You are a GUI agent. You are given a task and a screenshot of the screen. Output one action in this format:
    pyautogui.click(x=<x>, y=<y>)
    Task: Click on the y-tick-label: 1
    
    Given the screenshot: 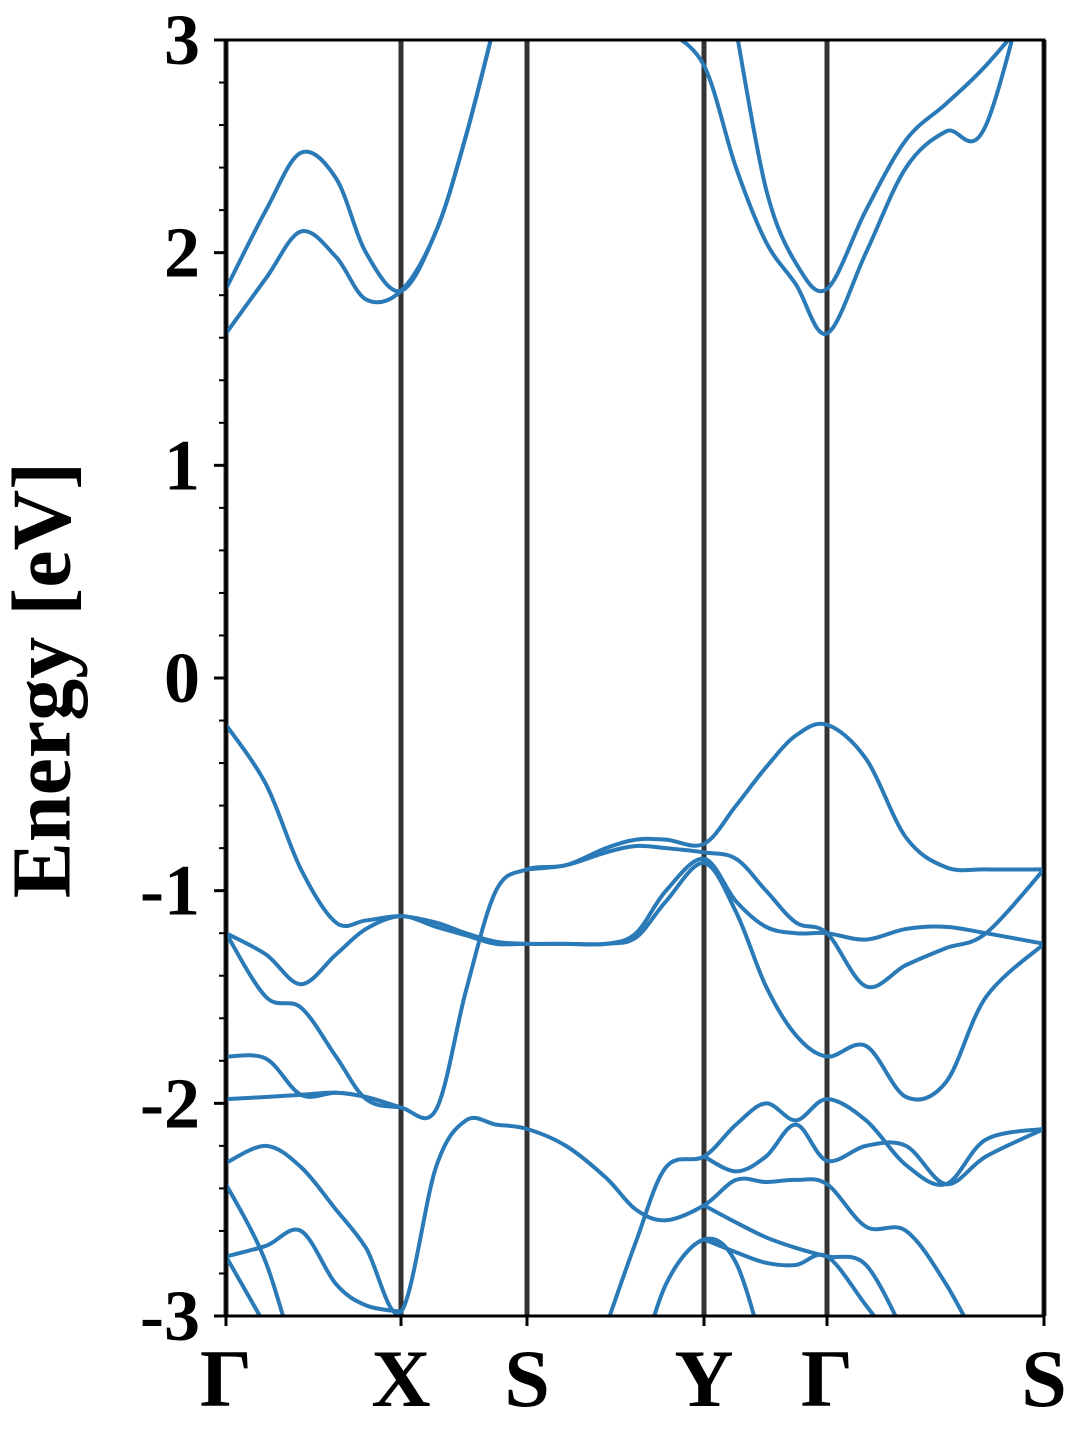 What is the action you would take?
    pyautogui.click(x=182, y=465)
    